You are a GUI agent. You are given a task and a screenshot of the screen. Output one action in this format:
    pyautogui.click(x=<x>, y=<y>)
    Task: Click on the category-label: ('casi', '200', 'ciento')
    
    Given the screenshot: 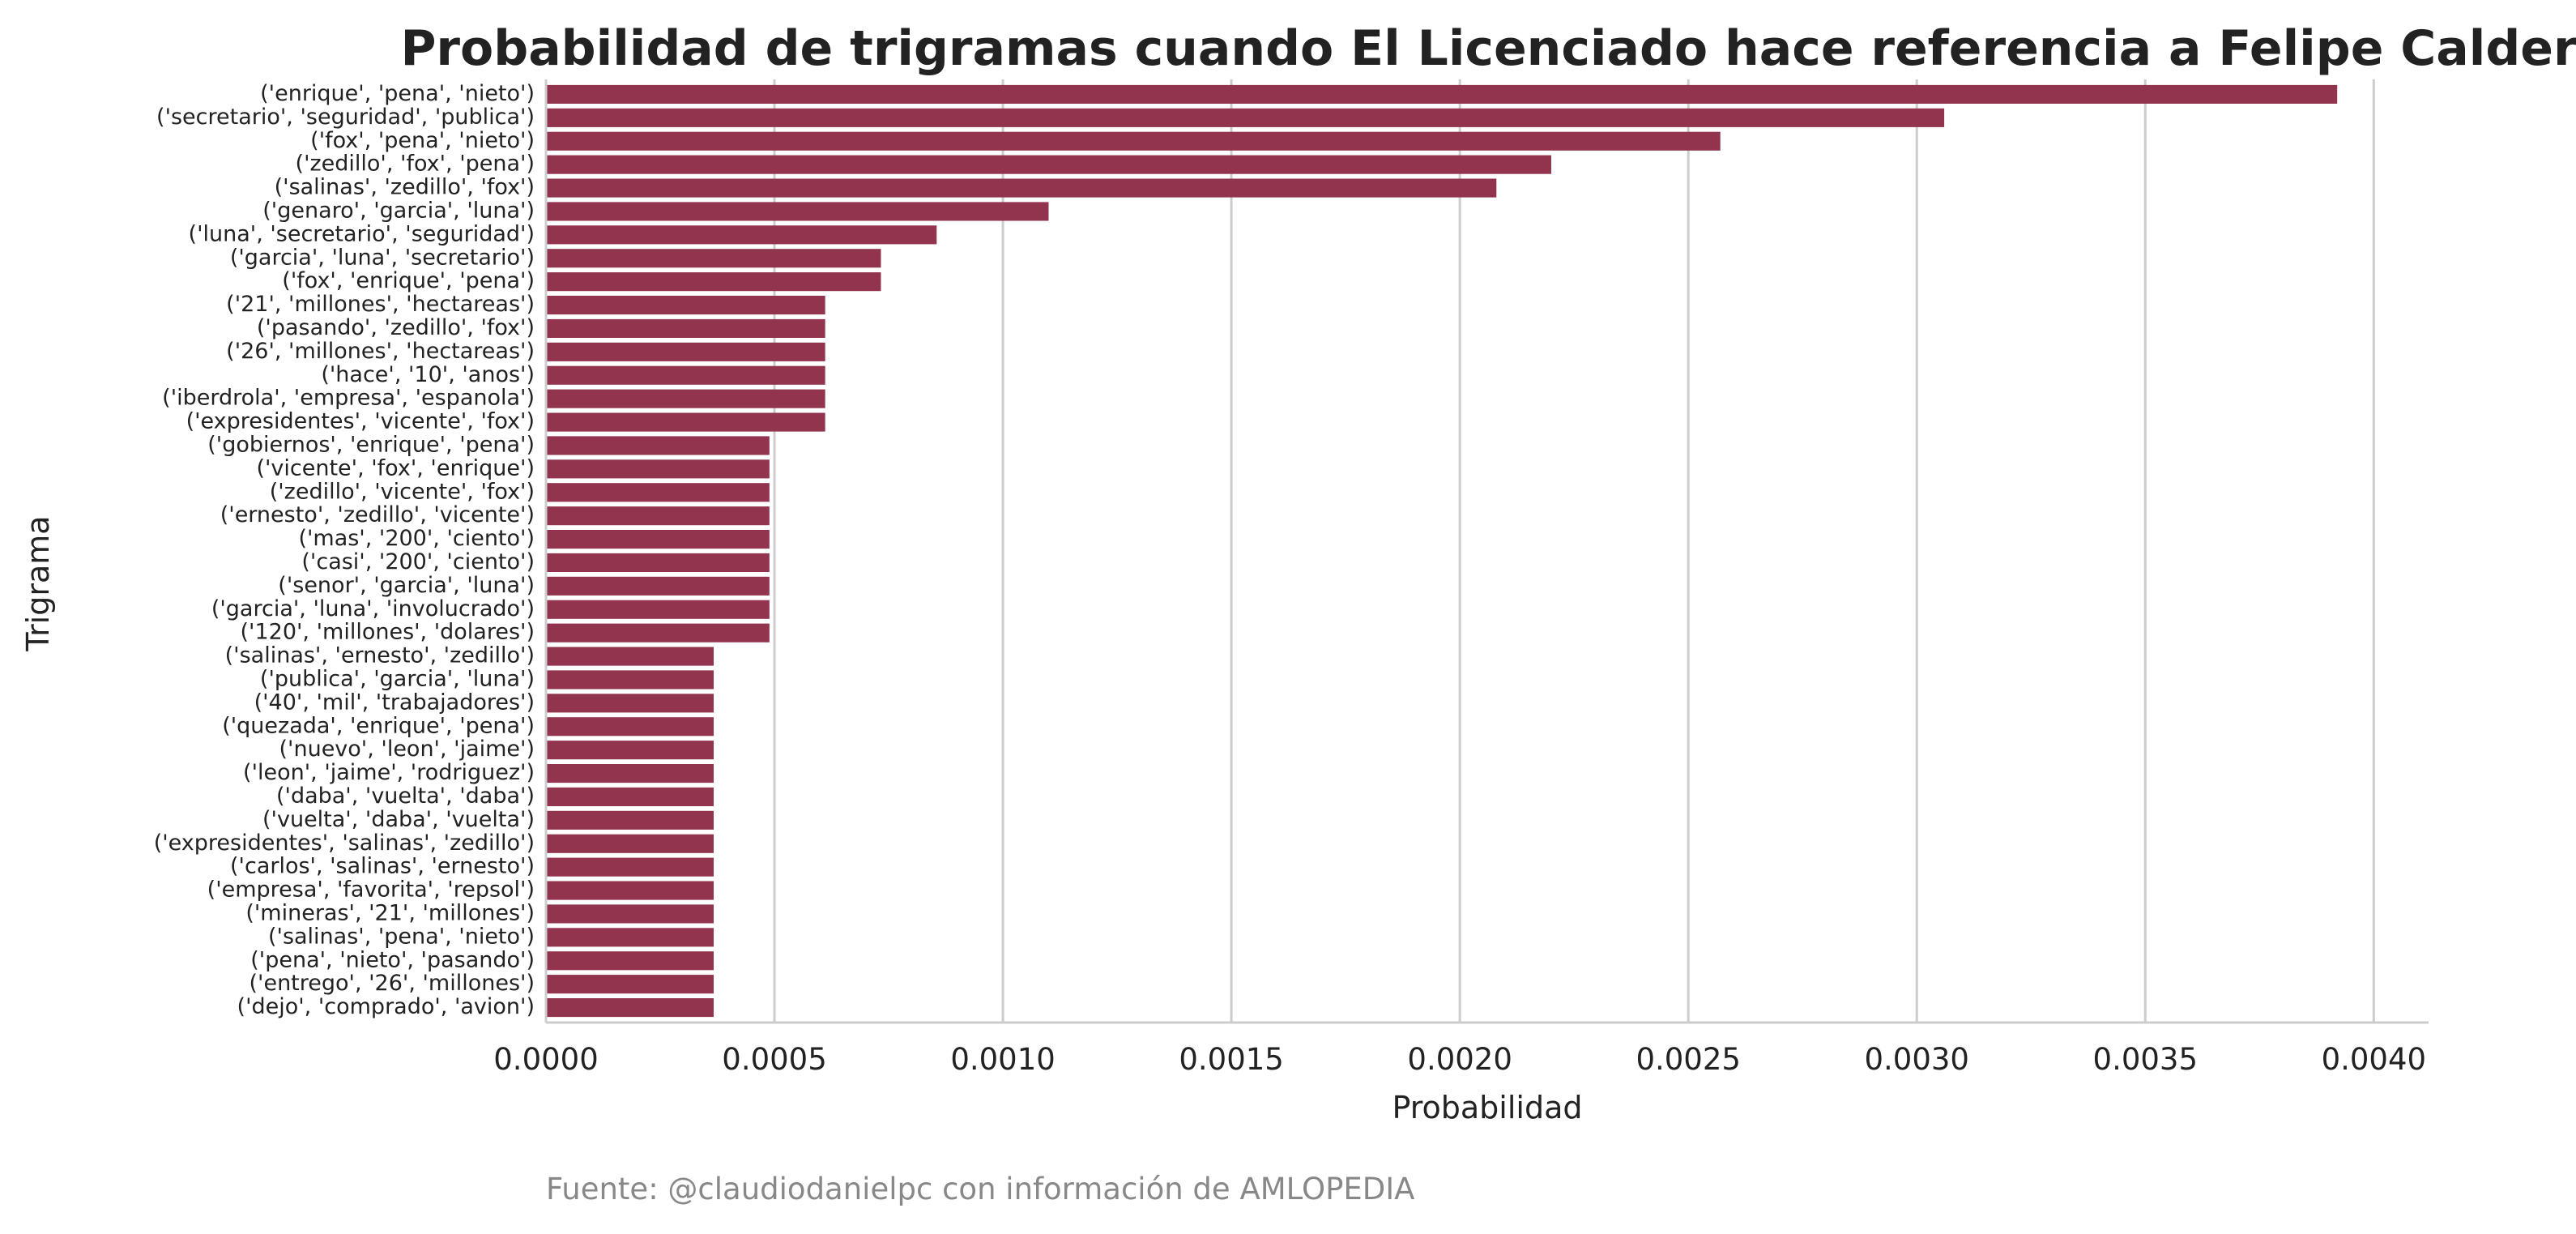 What is the action you would take?
    pyautogui.click(x=418, y=561)
    